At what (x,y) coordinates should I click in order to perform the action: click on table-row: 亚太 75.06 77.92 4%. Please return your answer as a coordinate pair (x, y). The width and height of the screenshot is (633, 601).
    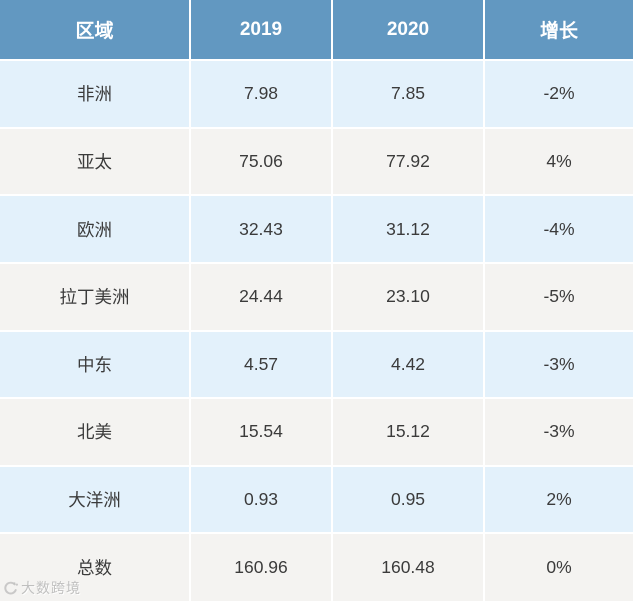
    Looking at the image, I should click on (316, 161).